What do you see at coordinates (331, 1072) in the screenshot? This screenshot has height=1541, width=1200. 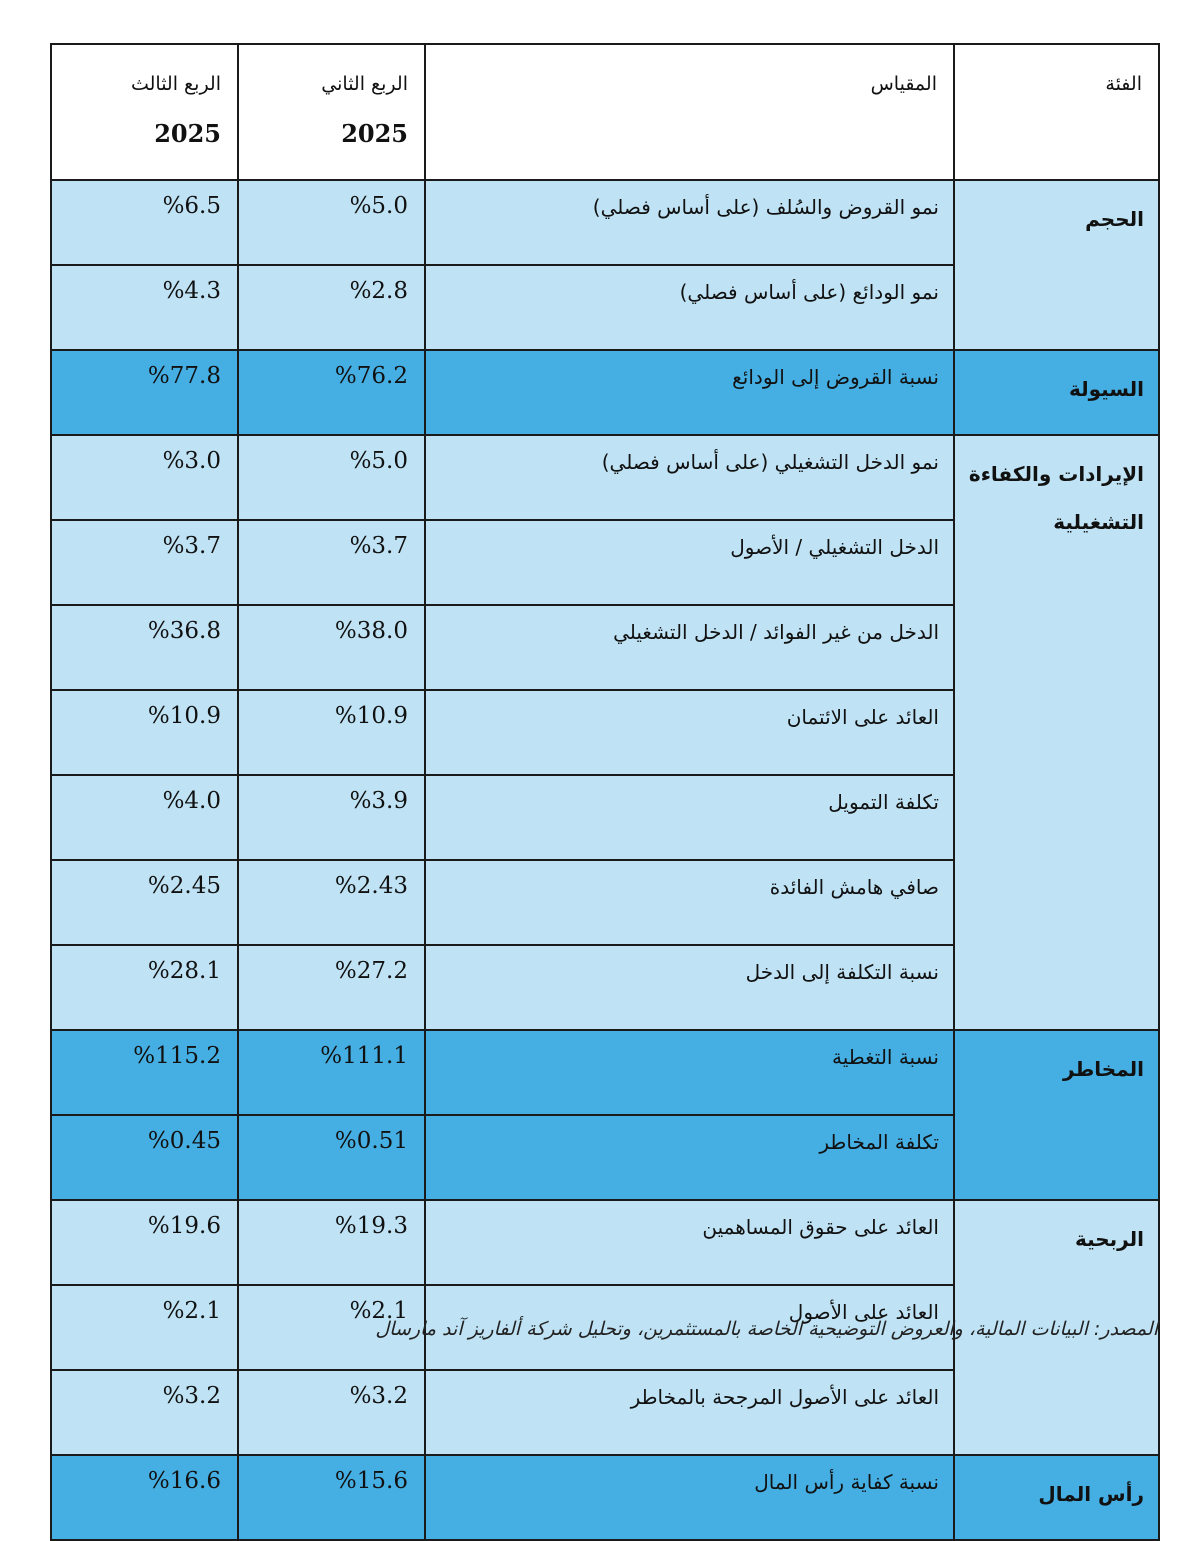 I see `q2-value-cell: %111.1` at bounding box center [331, 1072].